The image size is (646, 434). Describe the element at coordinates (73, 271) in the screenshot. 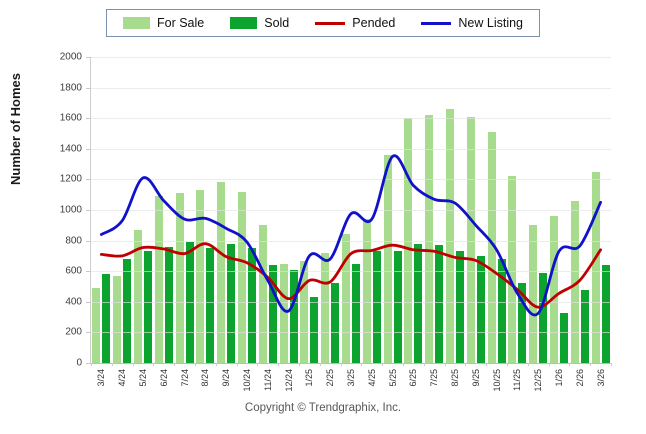

I see `y-tick-label: 600` at that location.